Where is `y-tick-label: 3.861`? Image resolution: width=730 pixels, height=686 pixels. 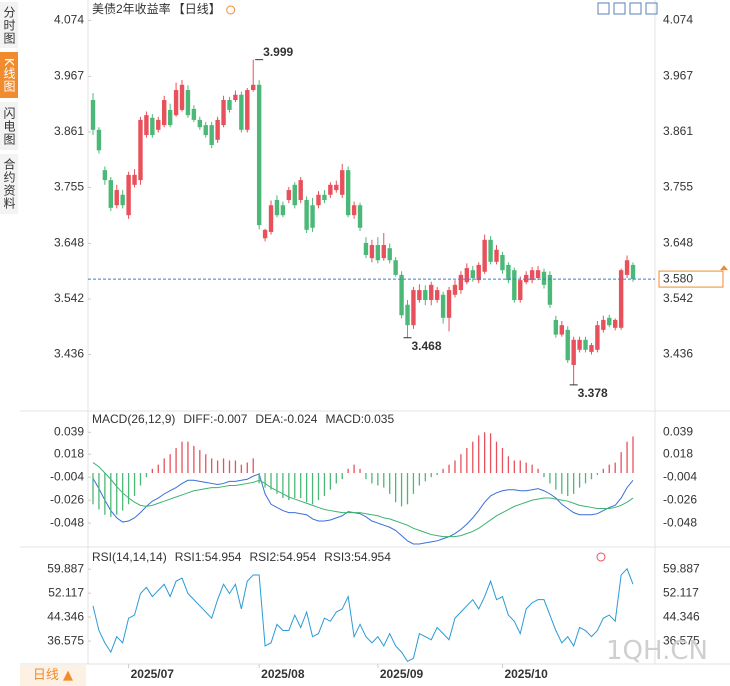
y-tick-label: 3.861 is located at coordinates (69, 131).